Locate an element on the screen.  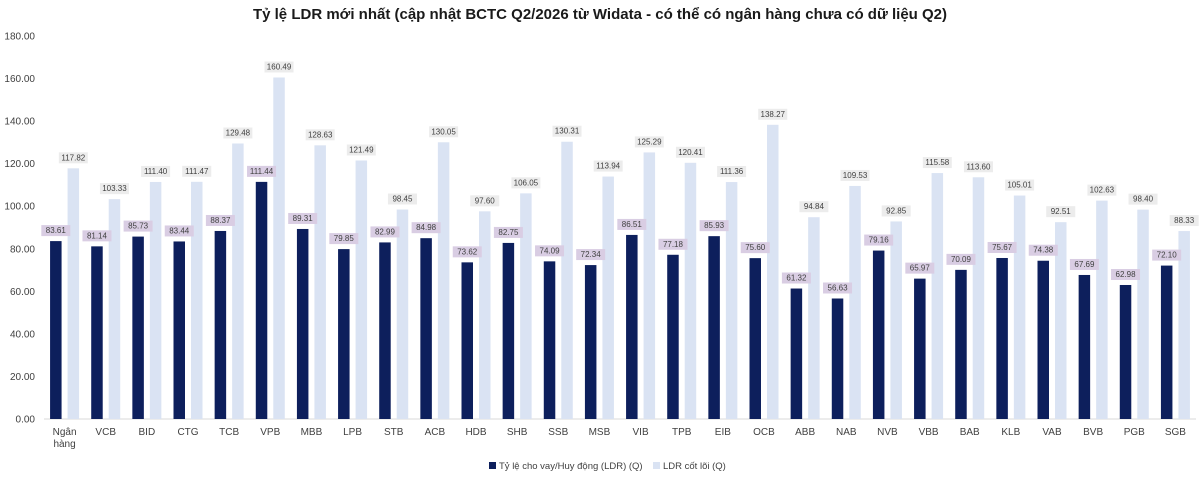
data-label-ldr: 61.32 is located at coordinates (796, 278).